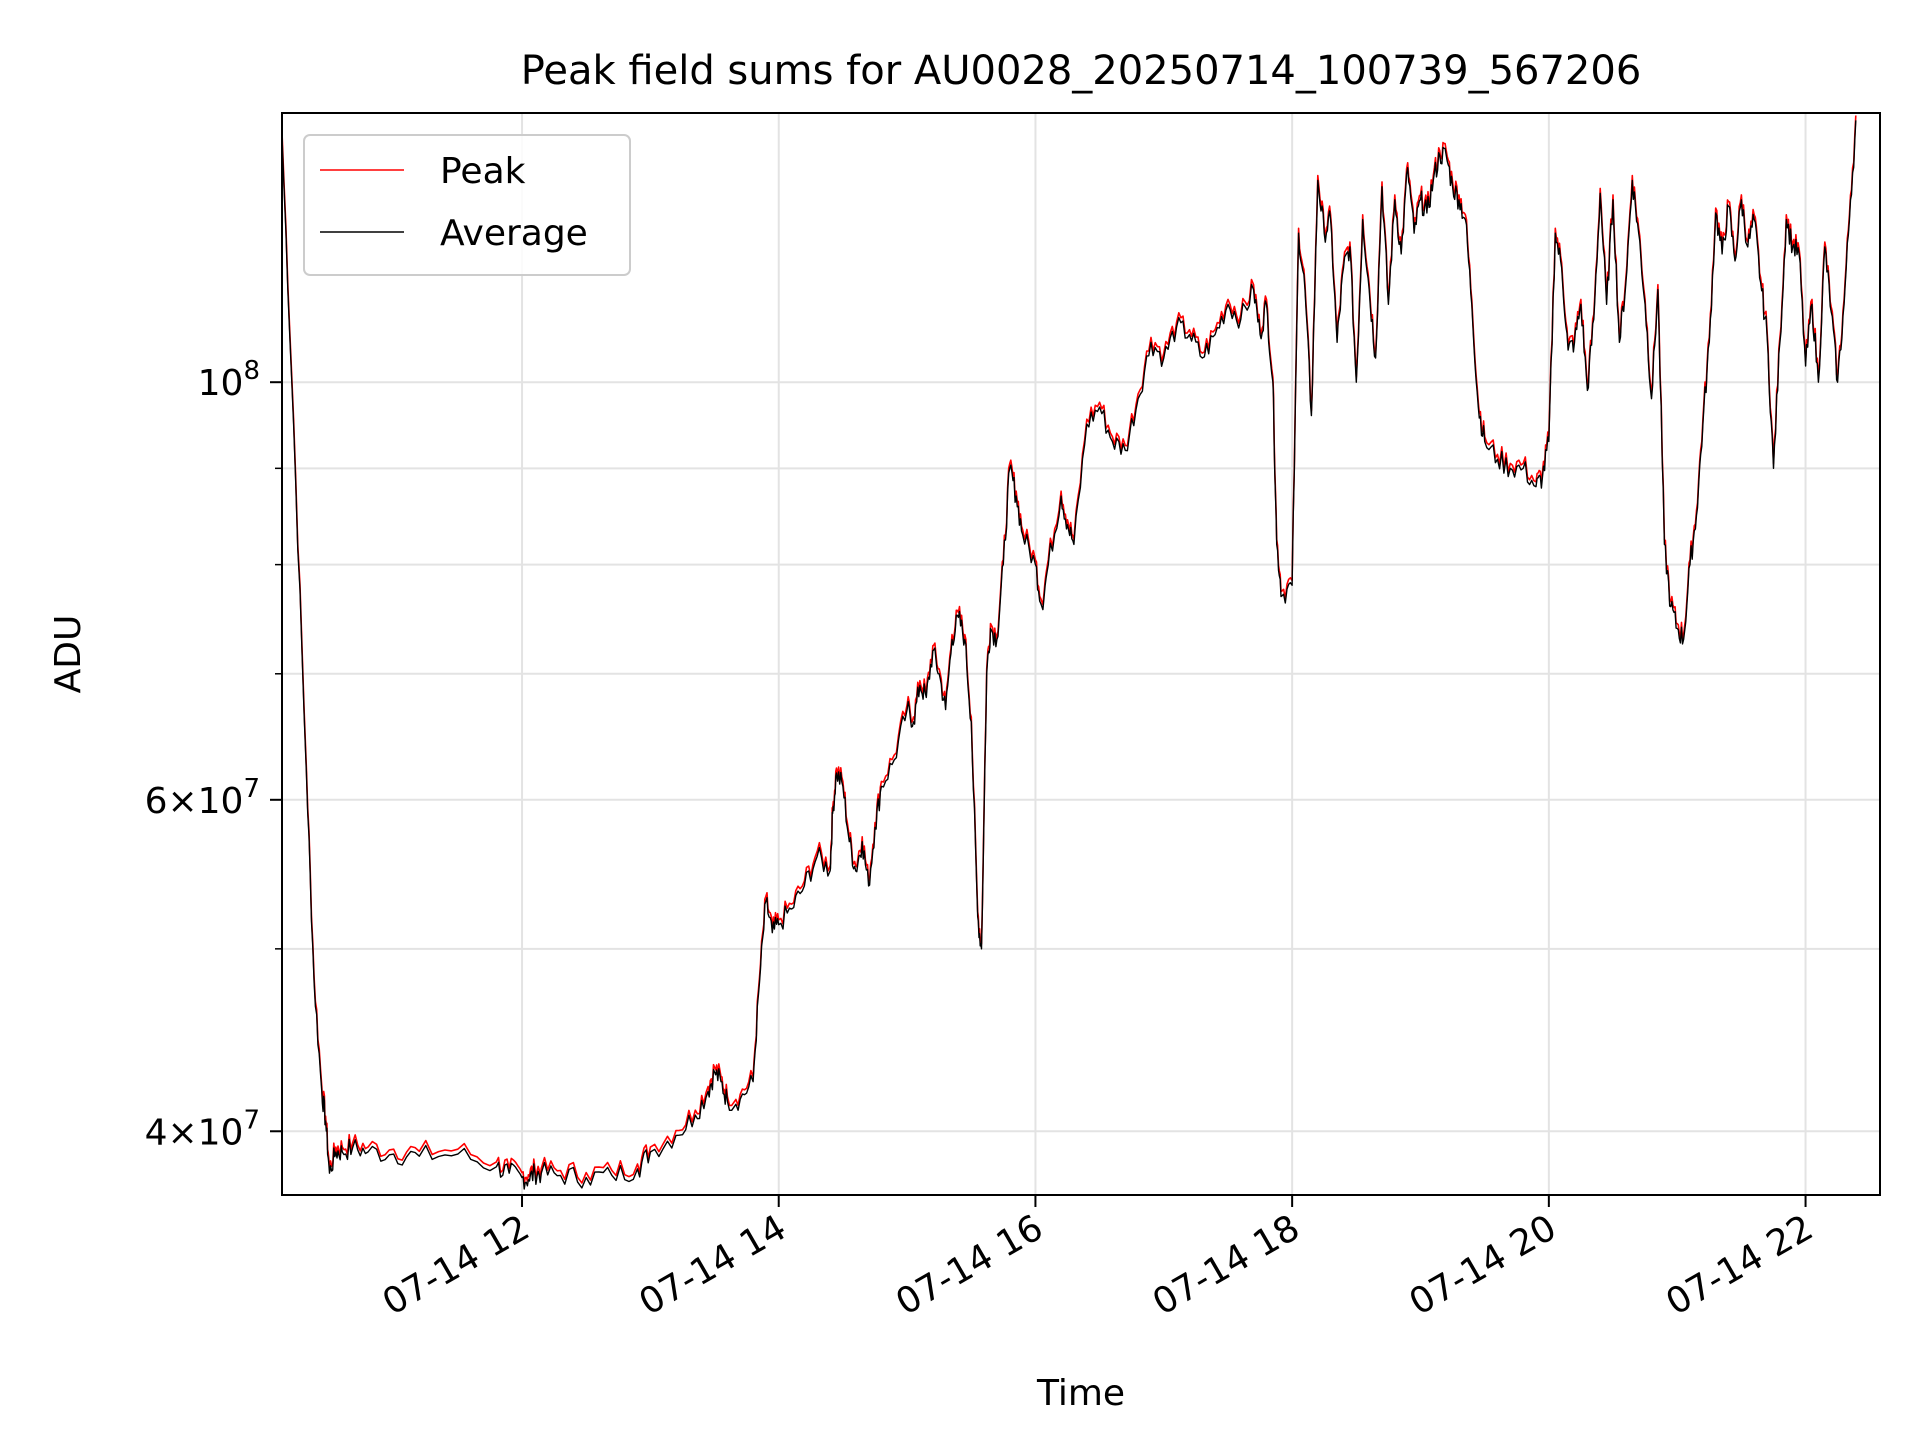  I want to click on legend: Peak Average, so click(467, 205).